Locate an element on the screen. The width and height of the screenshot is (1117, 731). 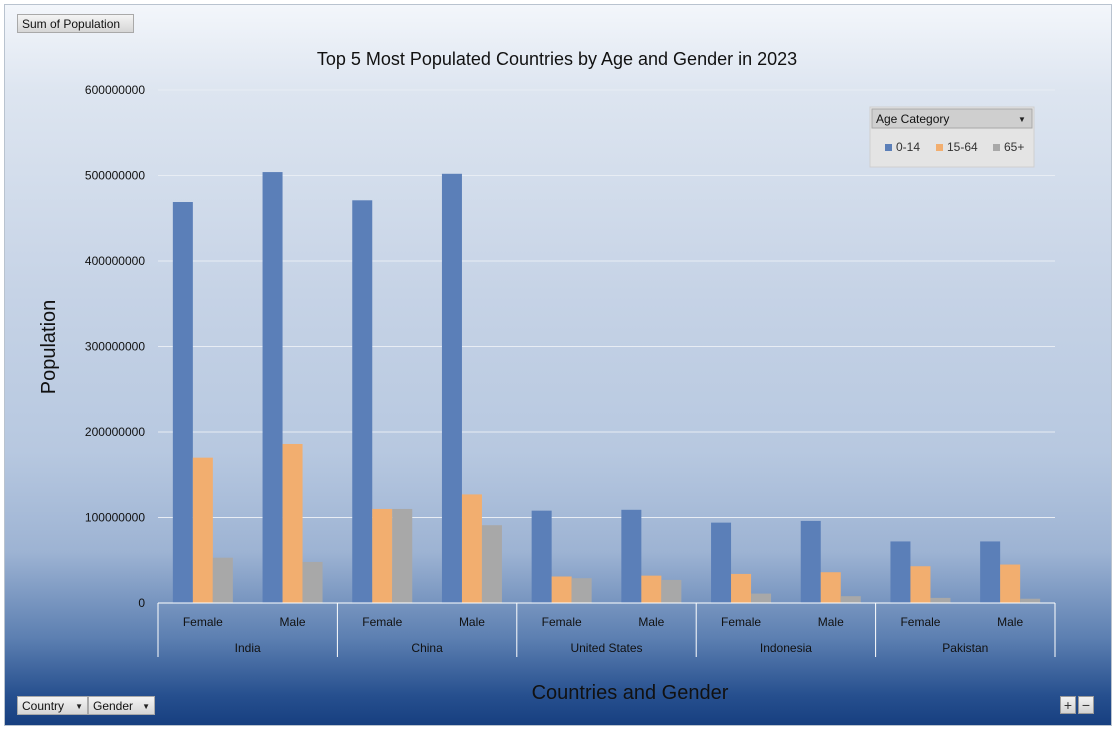
legend-label: 0-14 is located at coordinates (908, 147).